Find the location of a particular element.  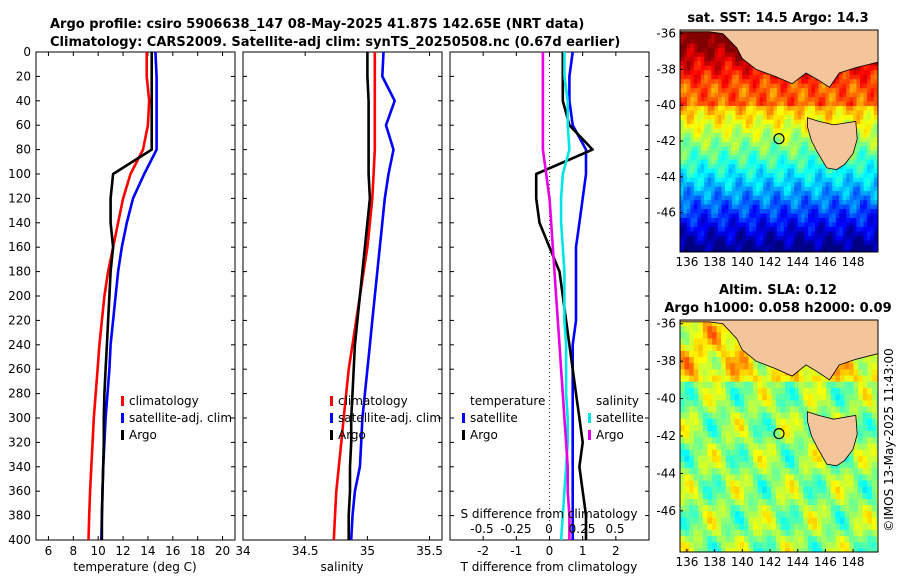

x-tick-label: 10 is located at coordinates (98, 551).